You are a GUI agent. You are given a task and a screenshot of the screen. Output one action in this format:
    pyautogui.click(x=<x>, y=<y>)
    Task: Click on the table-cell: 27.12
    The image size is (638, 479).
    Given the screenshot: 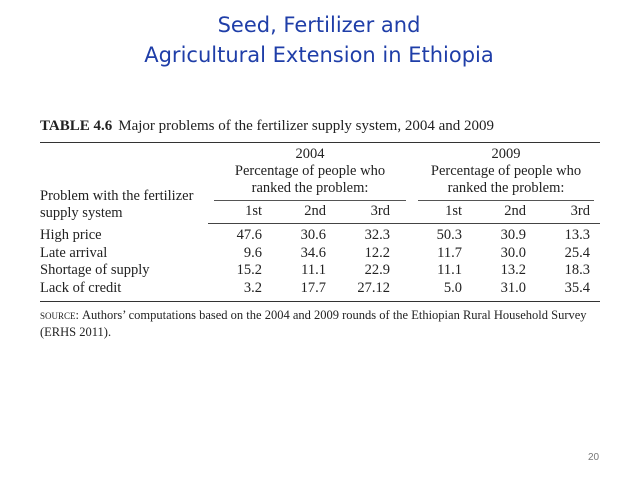 What is the action you would take?
    pyautogui.click(x=373, y=287)
    